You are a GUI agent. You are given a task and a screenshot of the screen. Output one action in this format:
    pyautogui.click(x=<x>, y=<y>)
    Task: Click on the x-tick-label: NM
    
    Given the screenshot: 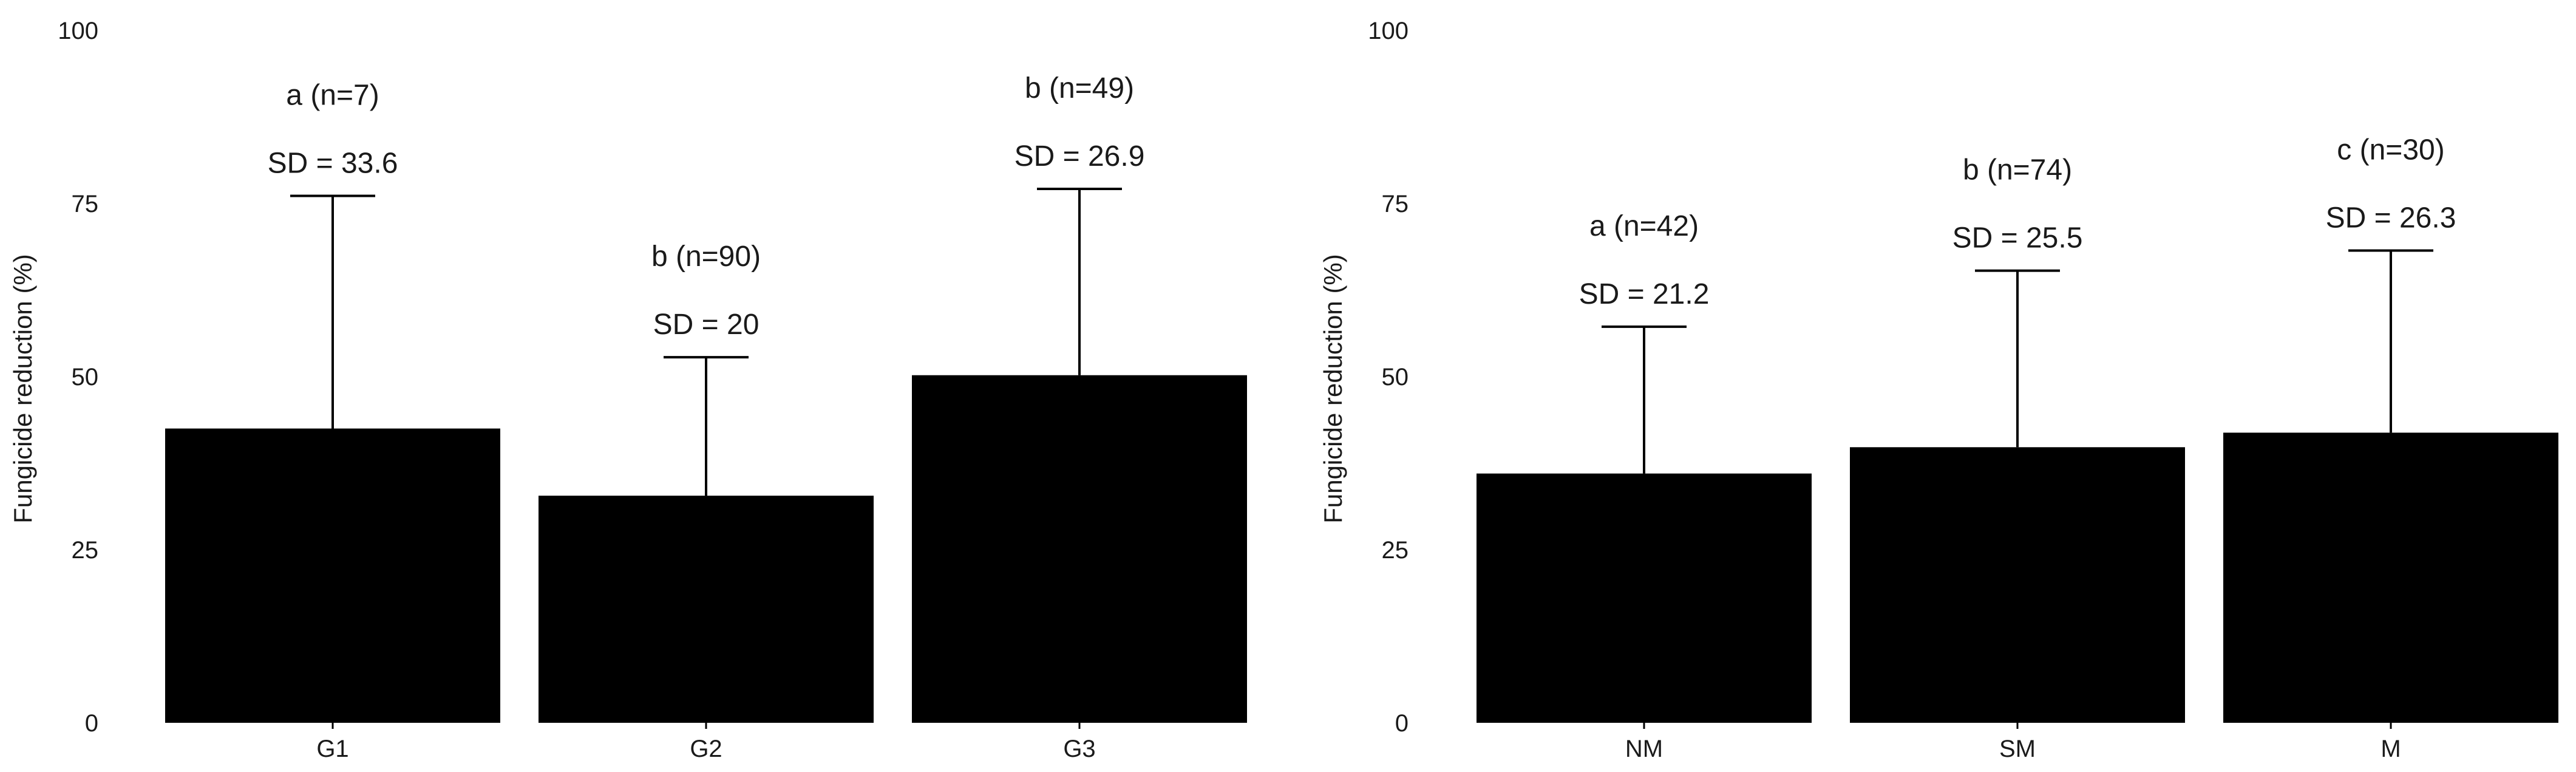 What is the action you would take?
    pyautogui.click(x=1644, y=749)
    